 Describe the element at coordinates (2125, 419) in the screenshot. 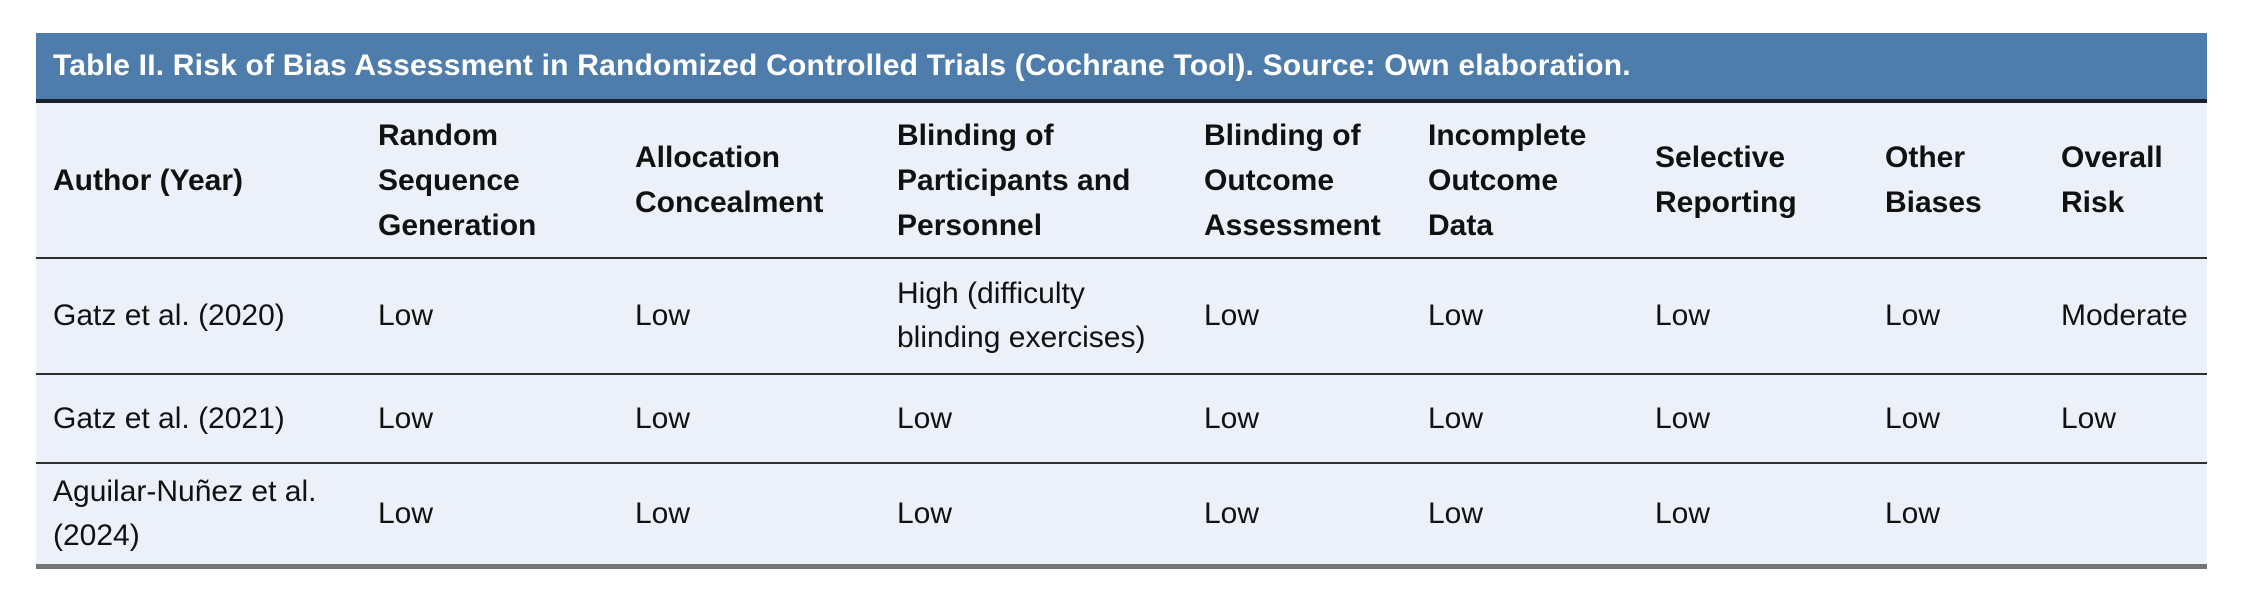

I see `cell-r1-c8: Low` at that location.